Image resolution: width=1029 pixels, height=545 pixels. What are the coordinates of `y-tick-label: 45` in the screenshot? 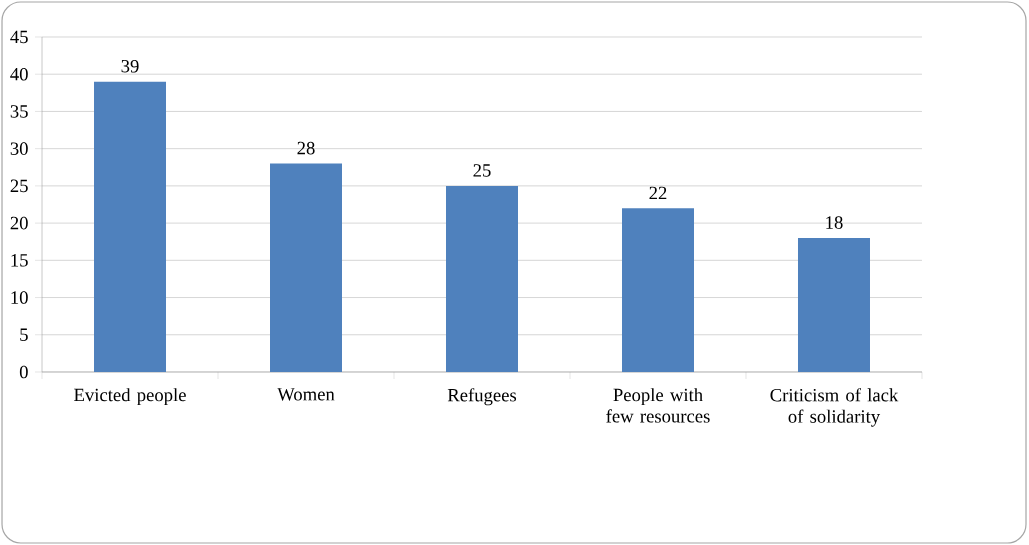 It's located at (19, 37).